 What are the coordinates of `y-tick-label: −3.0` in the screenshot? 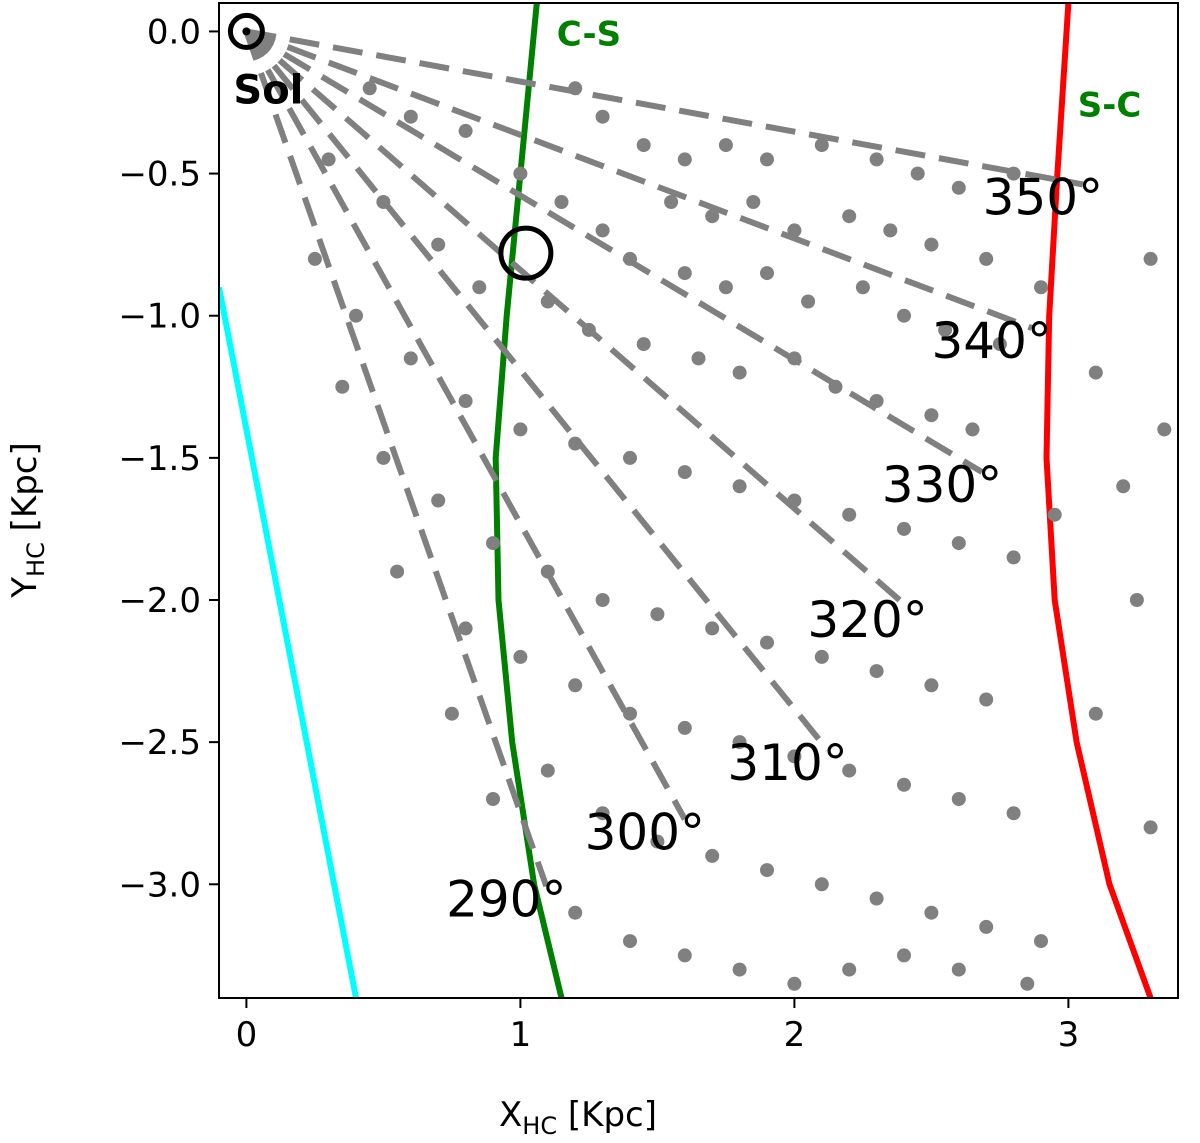 It's located at (159, 885).